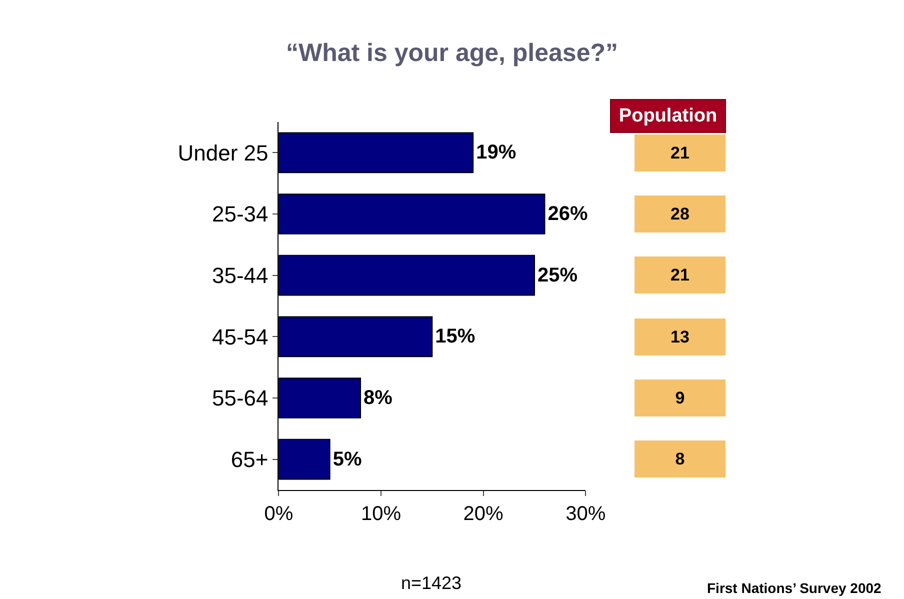 This screenshot has width=904, height=599. I want to click on x-tick-label: 20%, so click(483, 514).